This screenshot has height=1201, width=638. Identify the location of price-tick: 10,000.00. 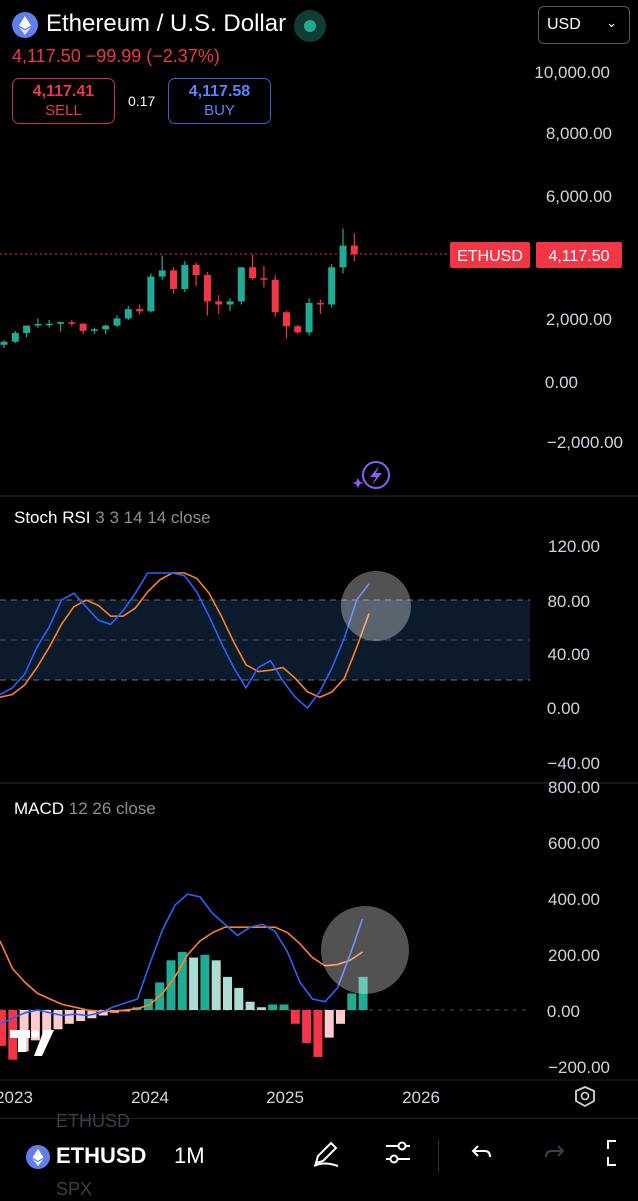
(572, 72).